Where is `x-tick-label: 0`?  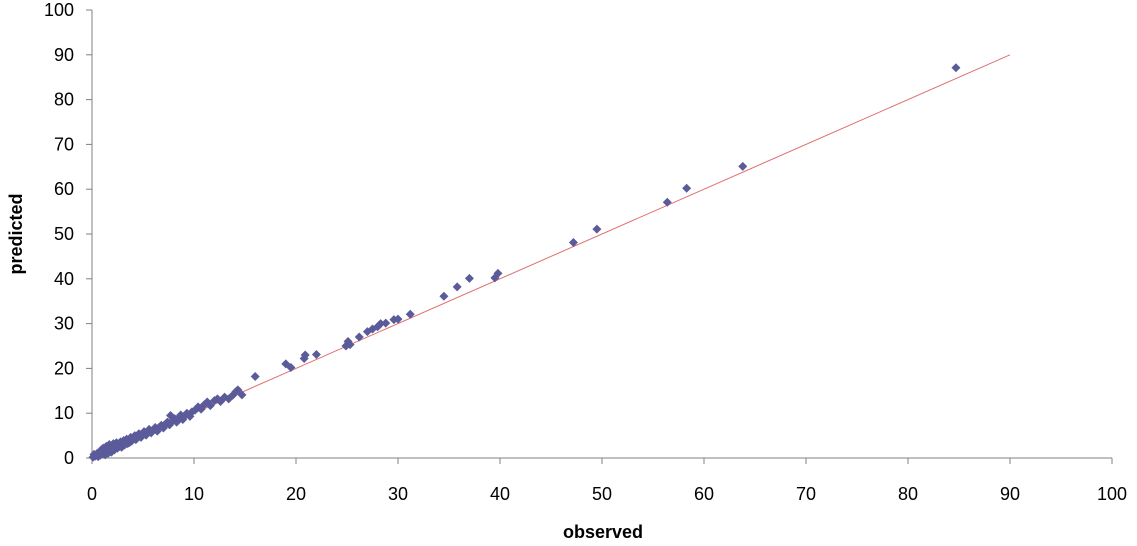 x-tick-label: 0 is located at coordinates (92, 494).